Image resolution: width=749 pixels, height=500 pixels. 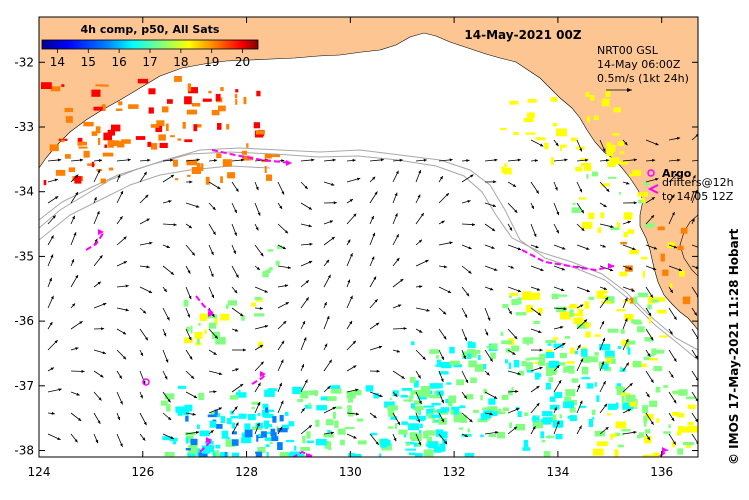 What do you see at coordinates (643, 78) in the screenshot?
I see `product-line-3: 0.5m/s (1kt 24h)` at bounding box center [643, 78].